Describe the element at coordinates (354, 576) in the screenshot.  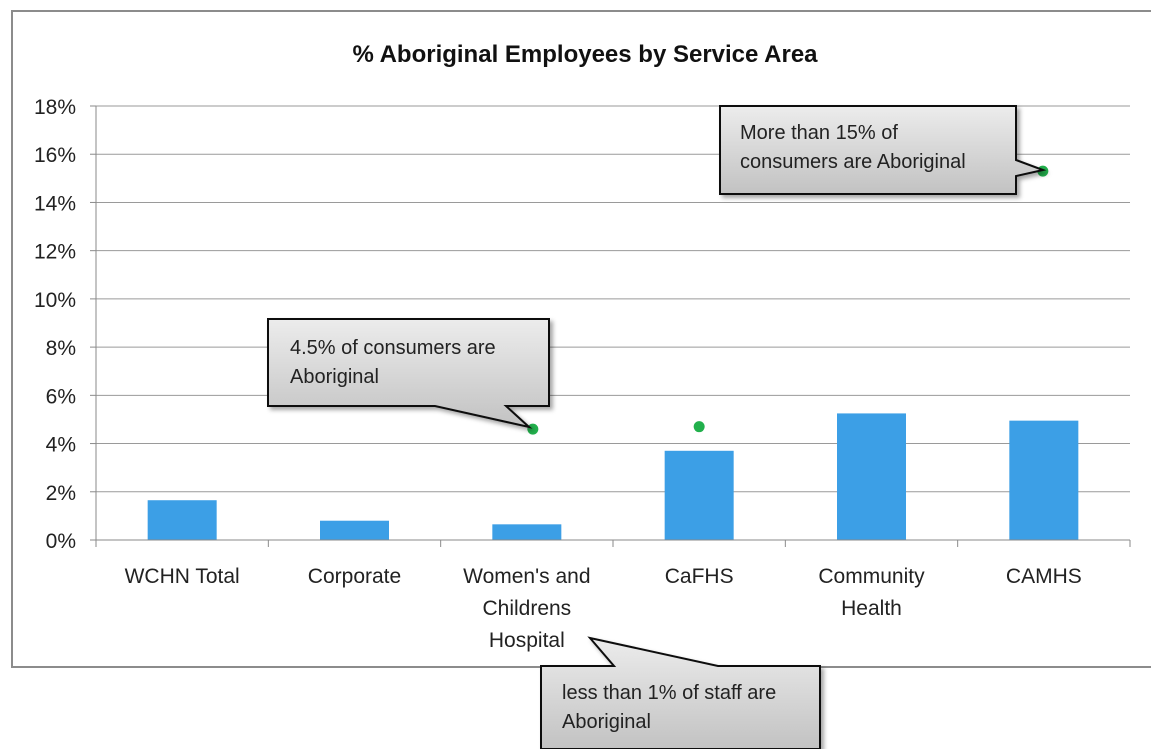
I see `x-category-label: Corporate` at that location.